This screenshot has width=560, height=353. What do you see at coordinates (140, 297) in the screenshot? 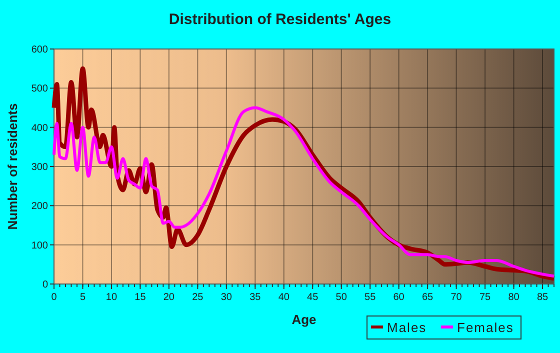
I see `x-tick-label: 15` at bounding box center [140, 297].